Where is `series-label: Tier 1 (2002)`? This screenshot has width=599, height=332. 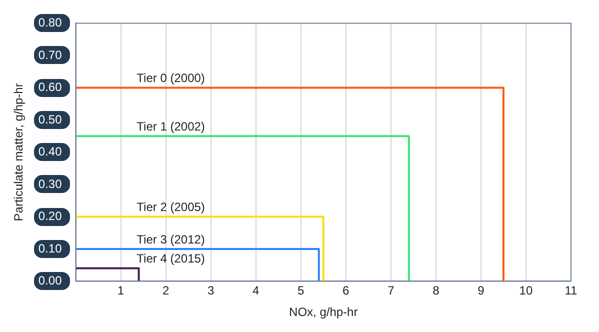
series-label: Tier 1 (2002) is located at coordinates (170, 126).